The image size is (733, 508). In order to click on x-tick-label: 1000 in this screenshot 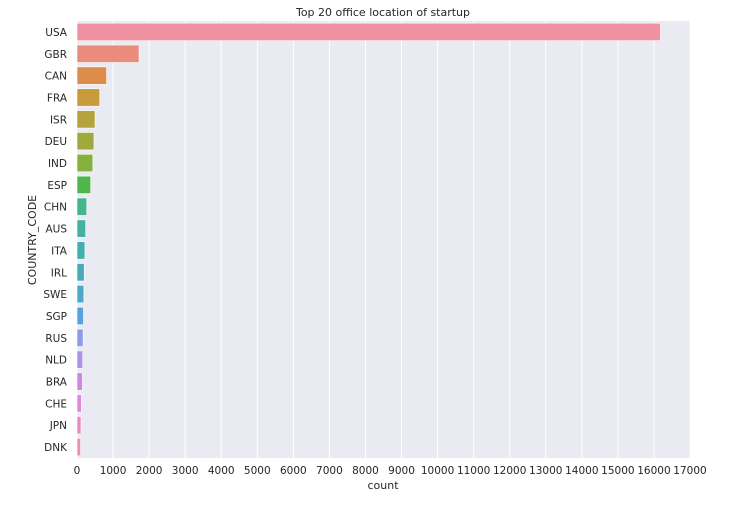, I will do `click(113, 471)`.